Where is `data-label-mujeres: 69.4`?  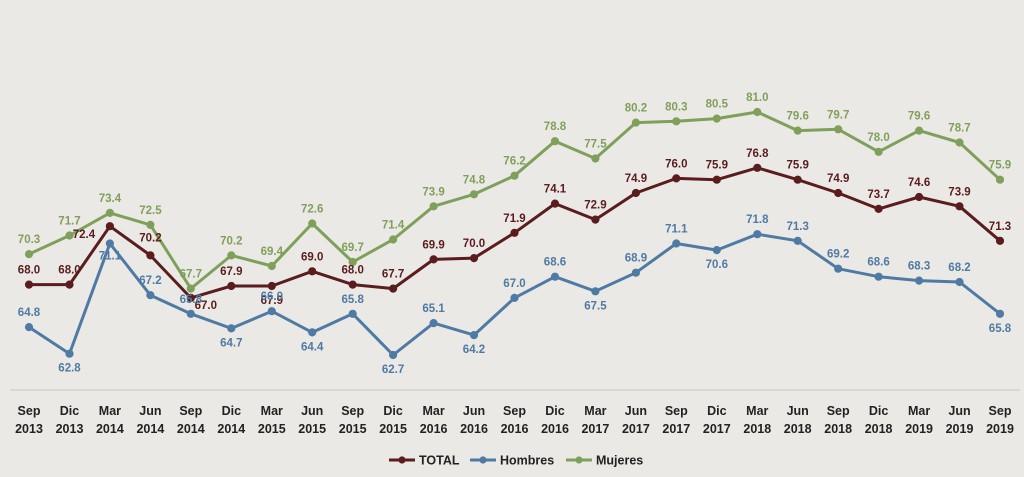
data-label-mujeres: 69.4 is located at coordinates (272, 252).